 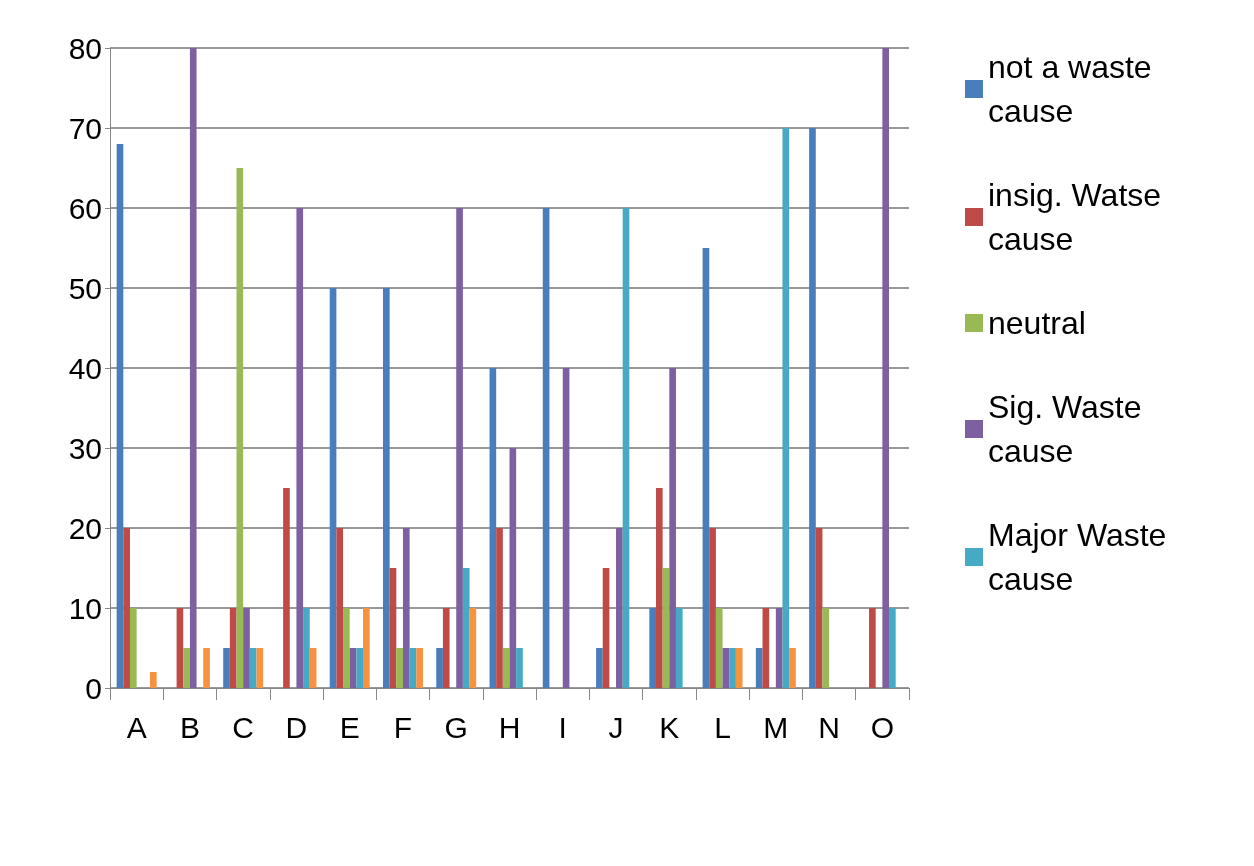 I want to click on y-tick-label: 20, so click(x=85, y=528).